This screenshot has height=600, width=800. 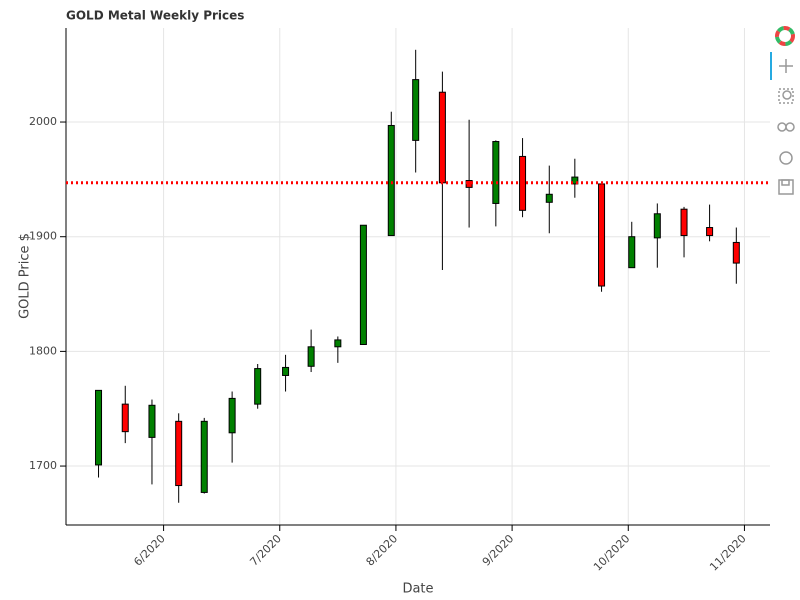 What do you see at coordinates (155, 16) in the screenshot?
I see `chart-title: GOLD Metal Weekly Prices` at bounding box center [155, 16].